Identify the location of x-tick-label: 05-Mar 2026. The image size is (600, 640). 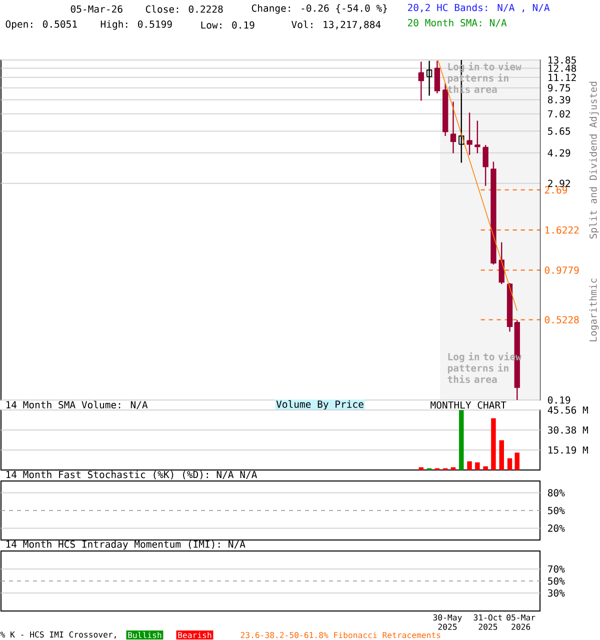
(521, 622).